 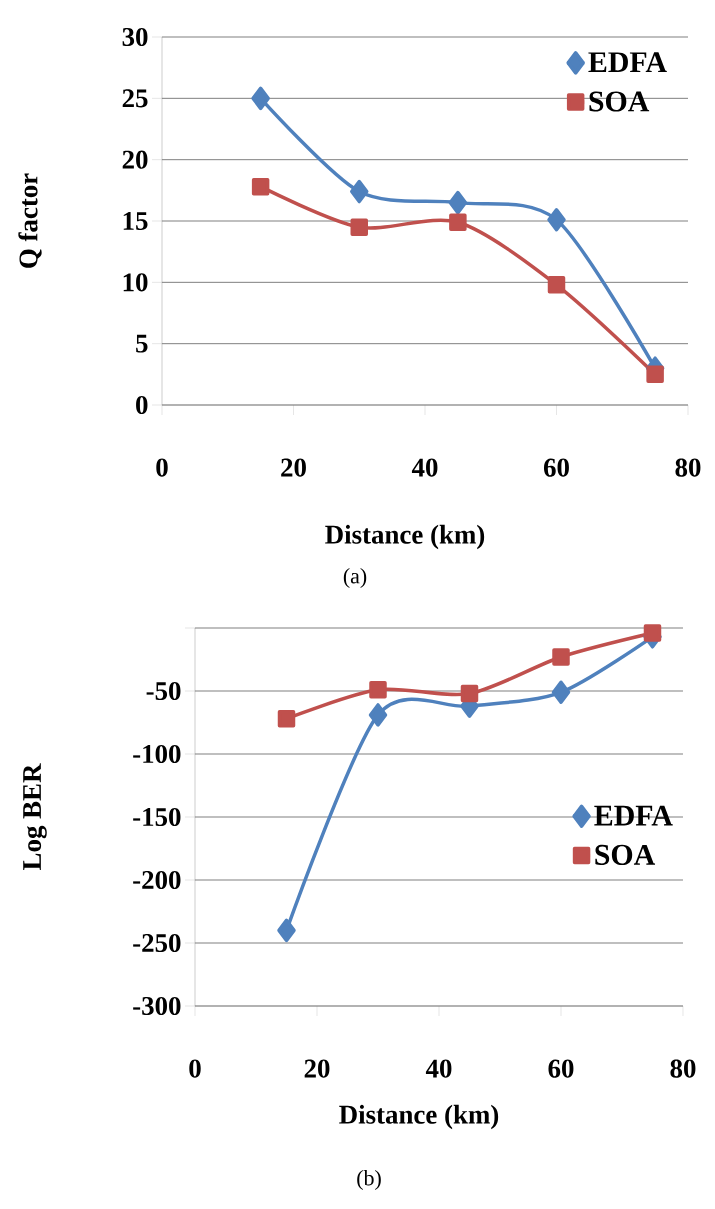 What do you see at coordinates (135, 282) in the screenshot?
I see `y-tick-label: 10` at bounding box center [135, 282].